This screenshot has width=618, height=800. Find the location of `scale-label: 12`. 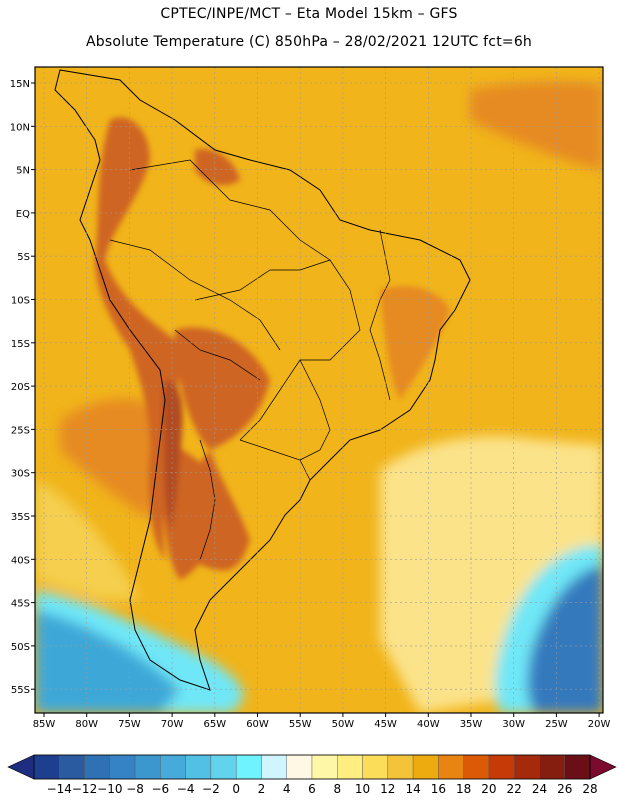

scale-label: 12 is located at coordinates (387, 789).